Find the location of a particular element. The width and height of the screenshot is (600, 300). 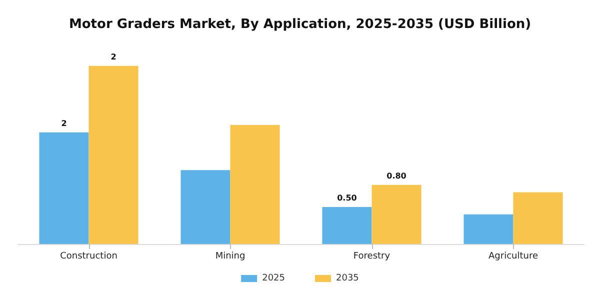

x-tick-label: Agriculture is located at coordinates (513, 257).